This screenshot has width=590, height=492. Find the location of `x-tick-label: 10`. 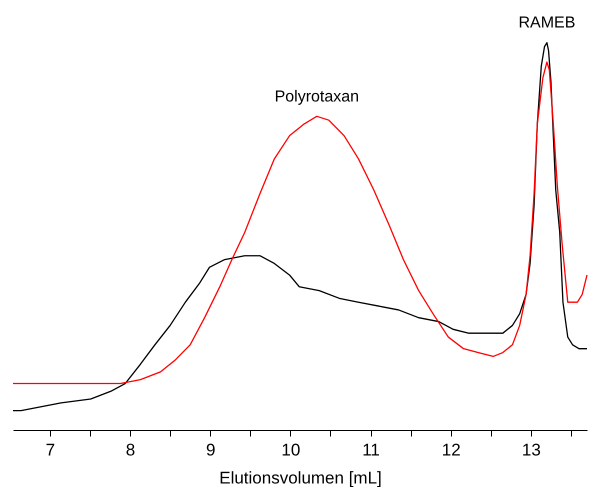

x-tick-label: 10 is located at coordinates (290, 450).